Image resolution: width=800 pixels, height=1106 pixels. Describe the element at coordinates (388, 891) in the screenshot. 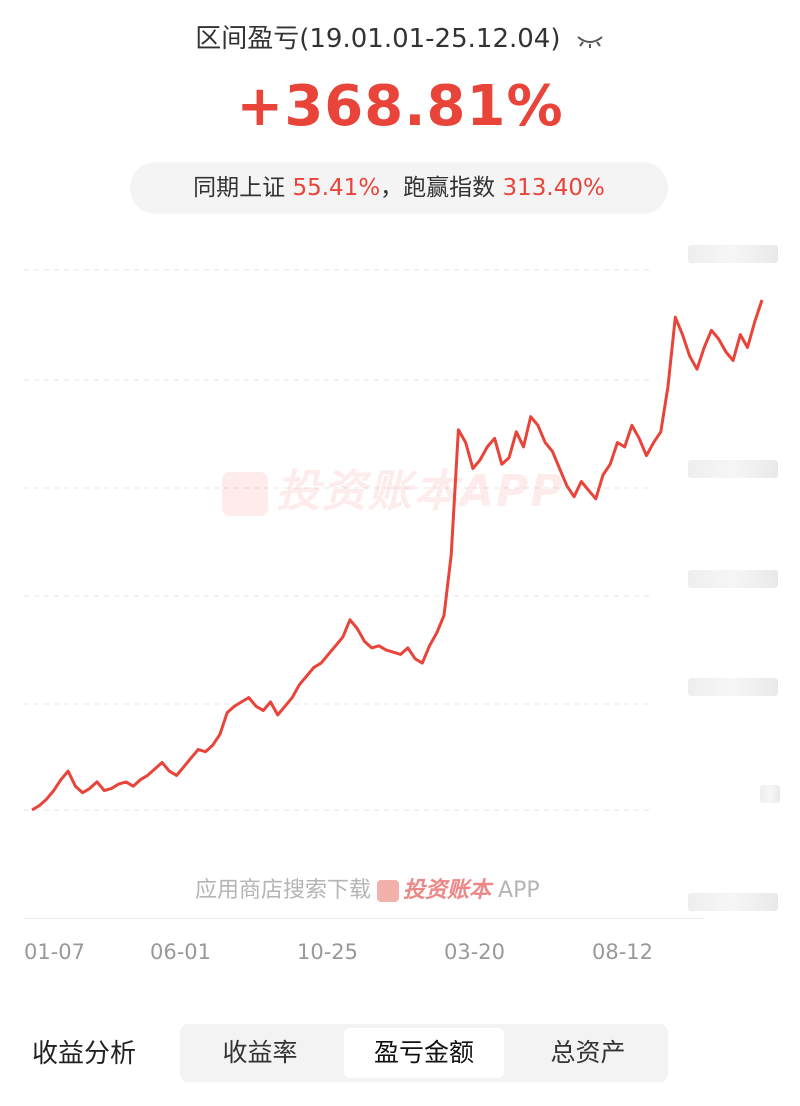

I see `app-logo-small-icon` at that location.